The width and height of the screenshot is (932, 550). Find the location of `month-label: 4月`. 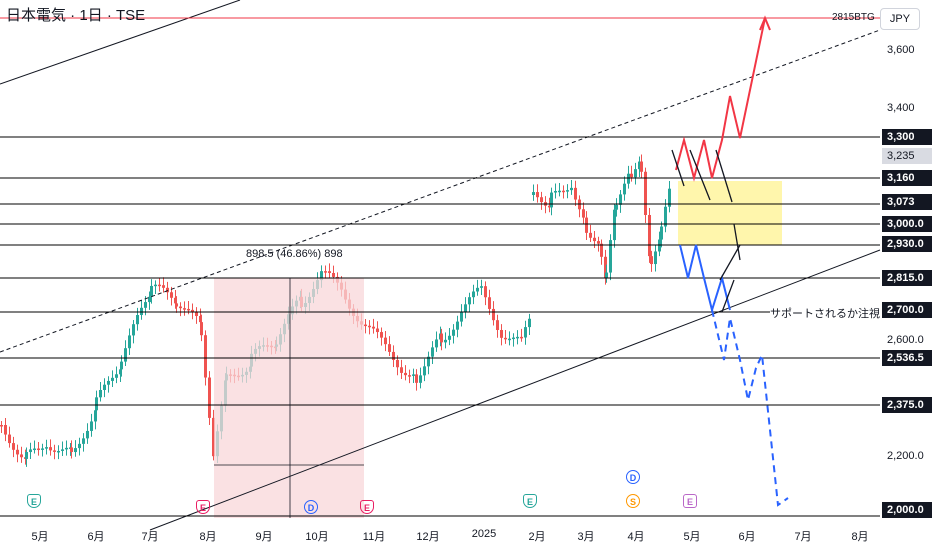

month-label: 4月 is located at coordinates (636, 537).